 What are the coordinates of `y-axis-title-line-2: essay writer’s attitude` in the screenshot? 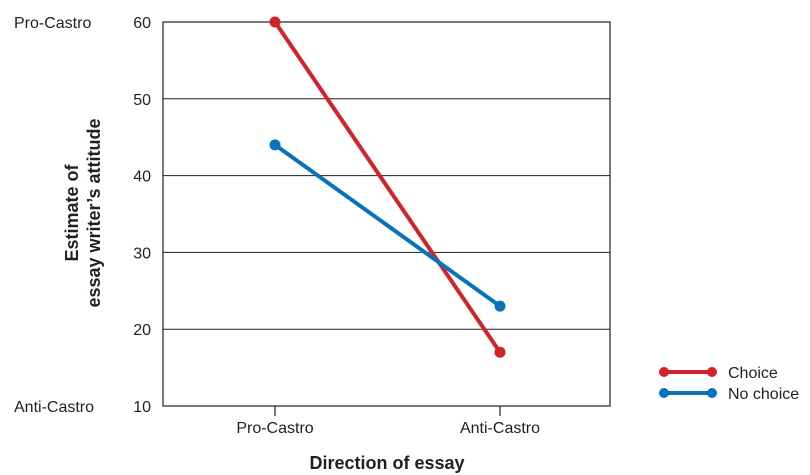 It's located at (94, 212).